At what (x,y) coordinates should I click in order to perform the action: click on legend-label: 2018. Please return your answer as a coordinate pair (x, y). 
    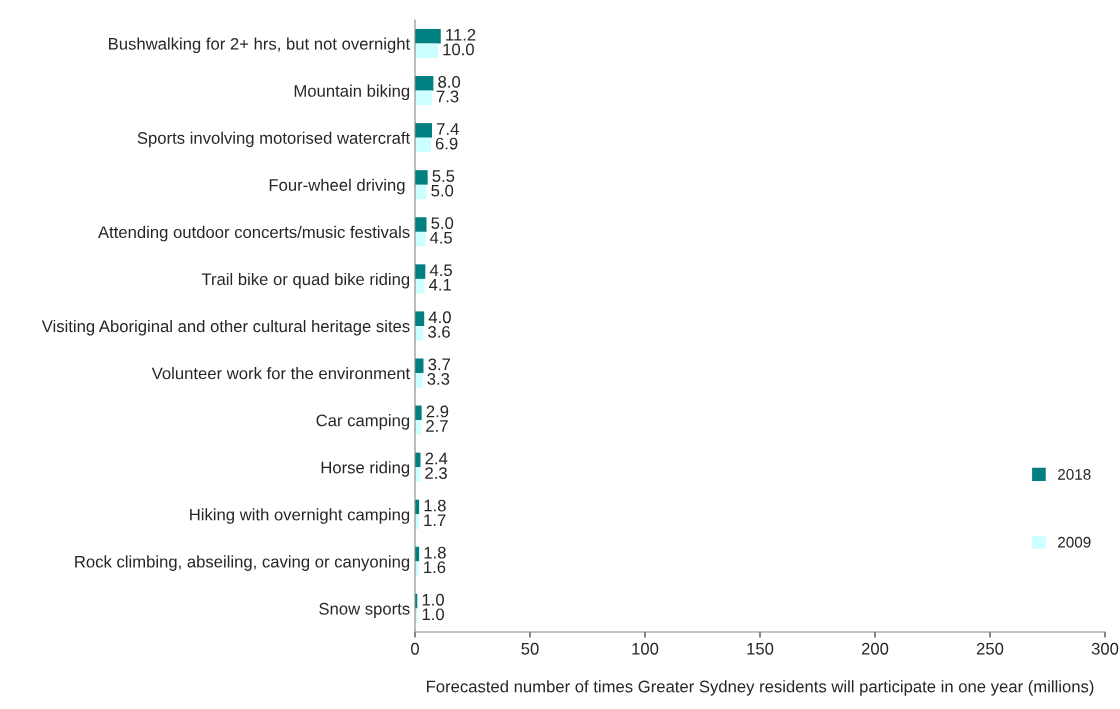
    Looking at the image, I should click on (1074, 474).